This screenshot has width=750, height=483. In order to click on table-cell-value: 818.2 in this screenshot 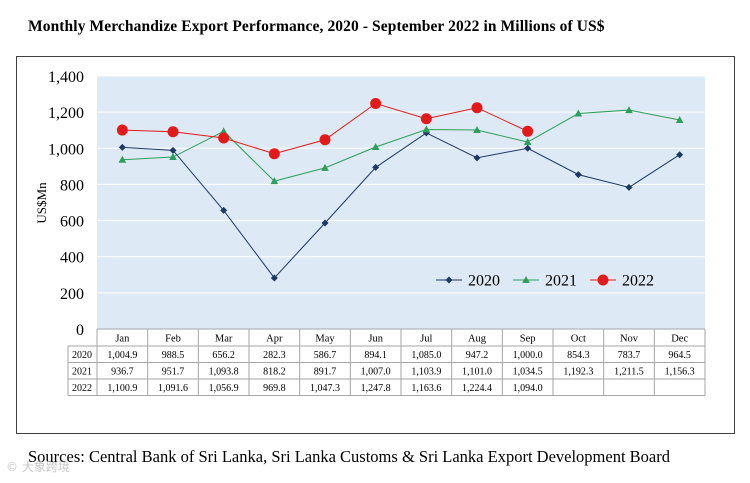, I will do `click(274, 372)`.